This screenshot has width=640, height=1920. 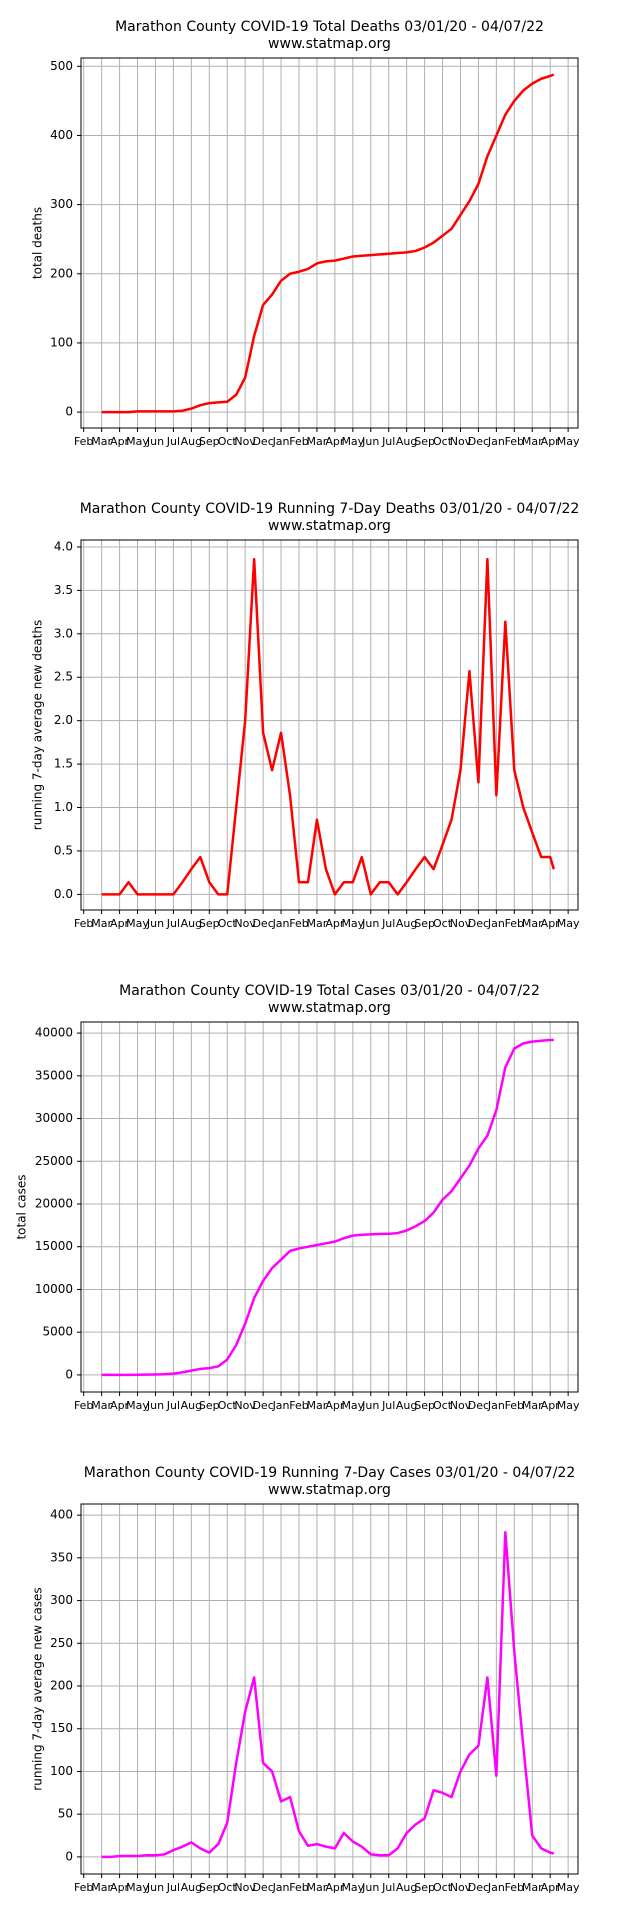 I want to click on y-axis-label: running 7-day average new deaths, so click(x=38, y=725).